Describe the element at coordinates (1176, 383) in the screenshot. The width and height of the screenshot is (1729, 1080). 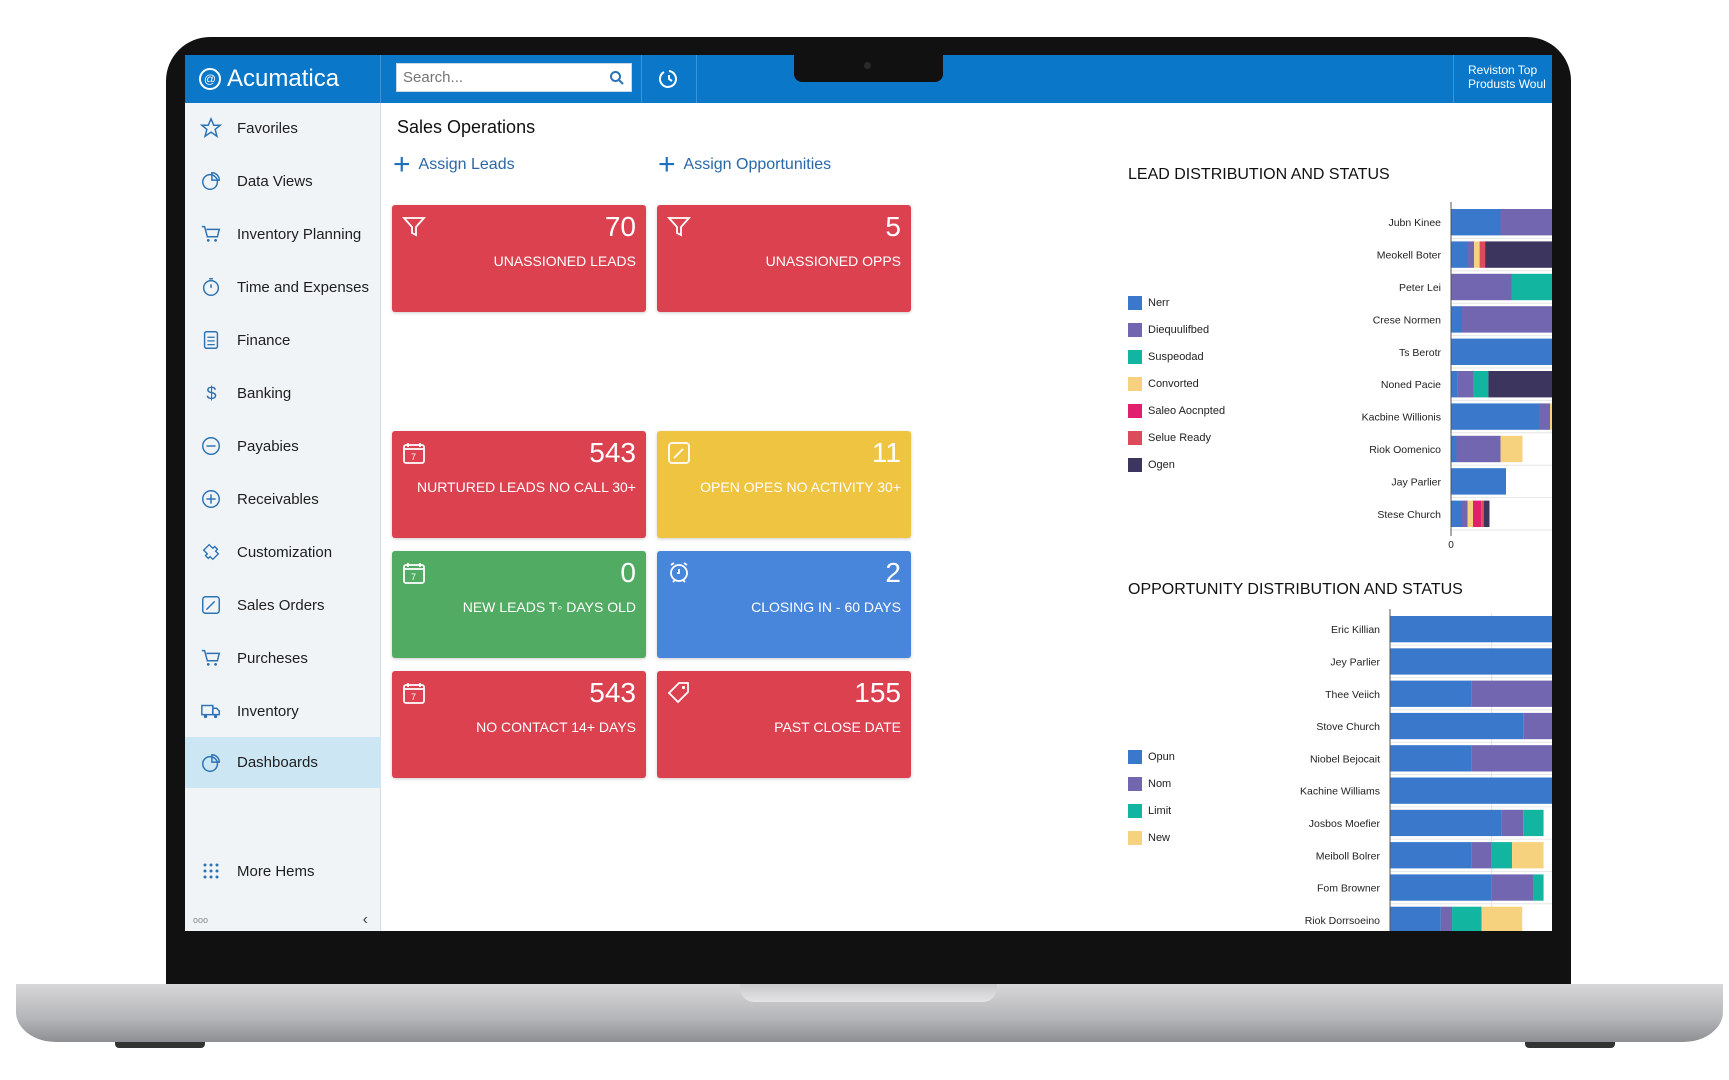
I see `legend-item: Convorted` at that location.